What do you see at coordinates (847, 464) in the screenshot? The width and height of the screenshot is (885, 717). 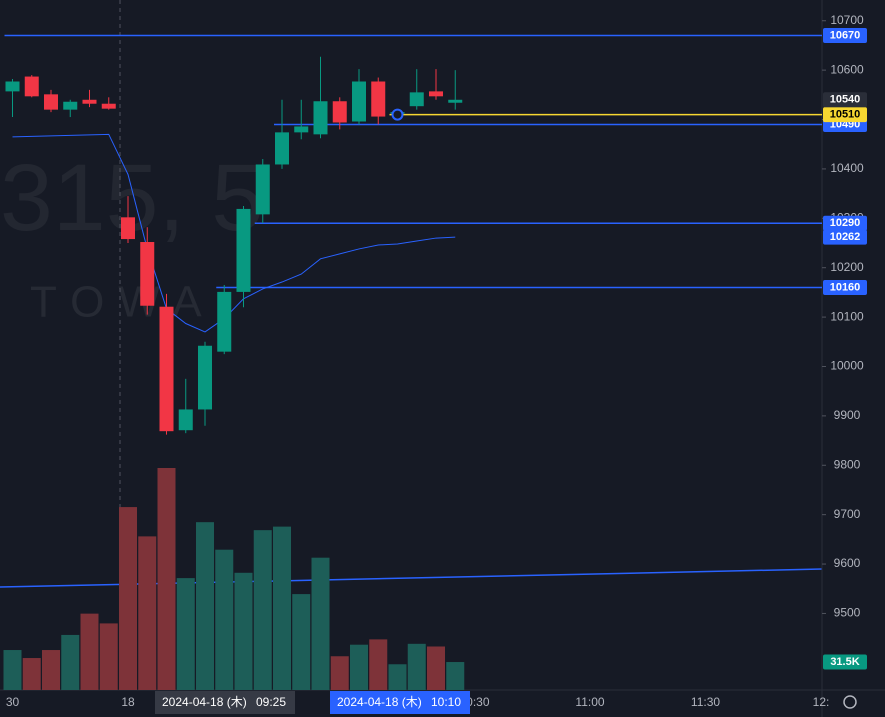 I see `y-tick-label: 9800` at bounding box center [847, 464].